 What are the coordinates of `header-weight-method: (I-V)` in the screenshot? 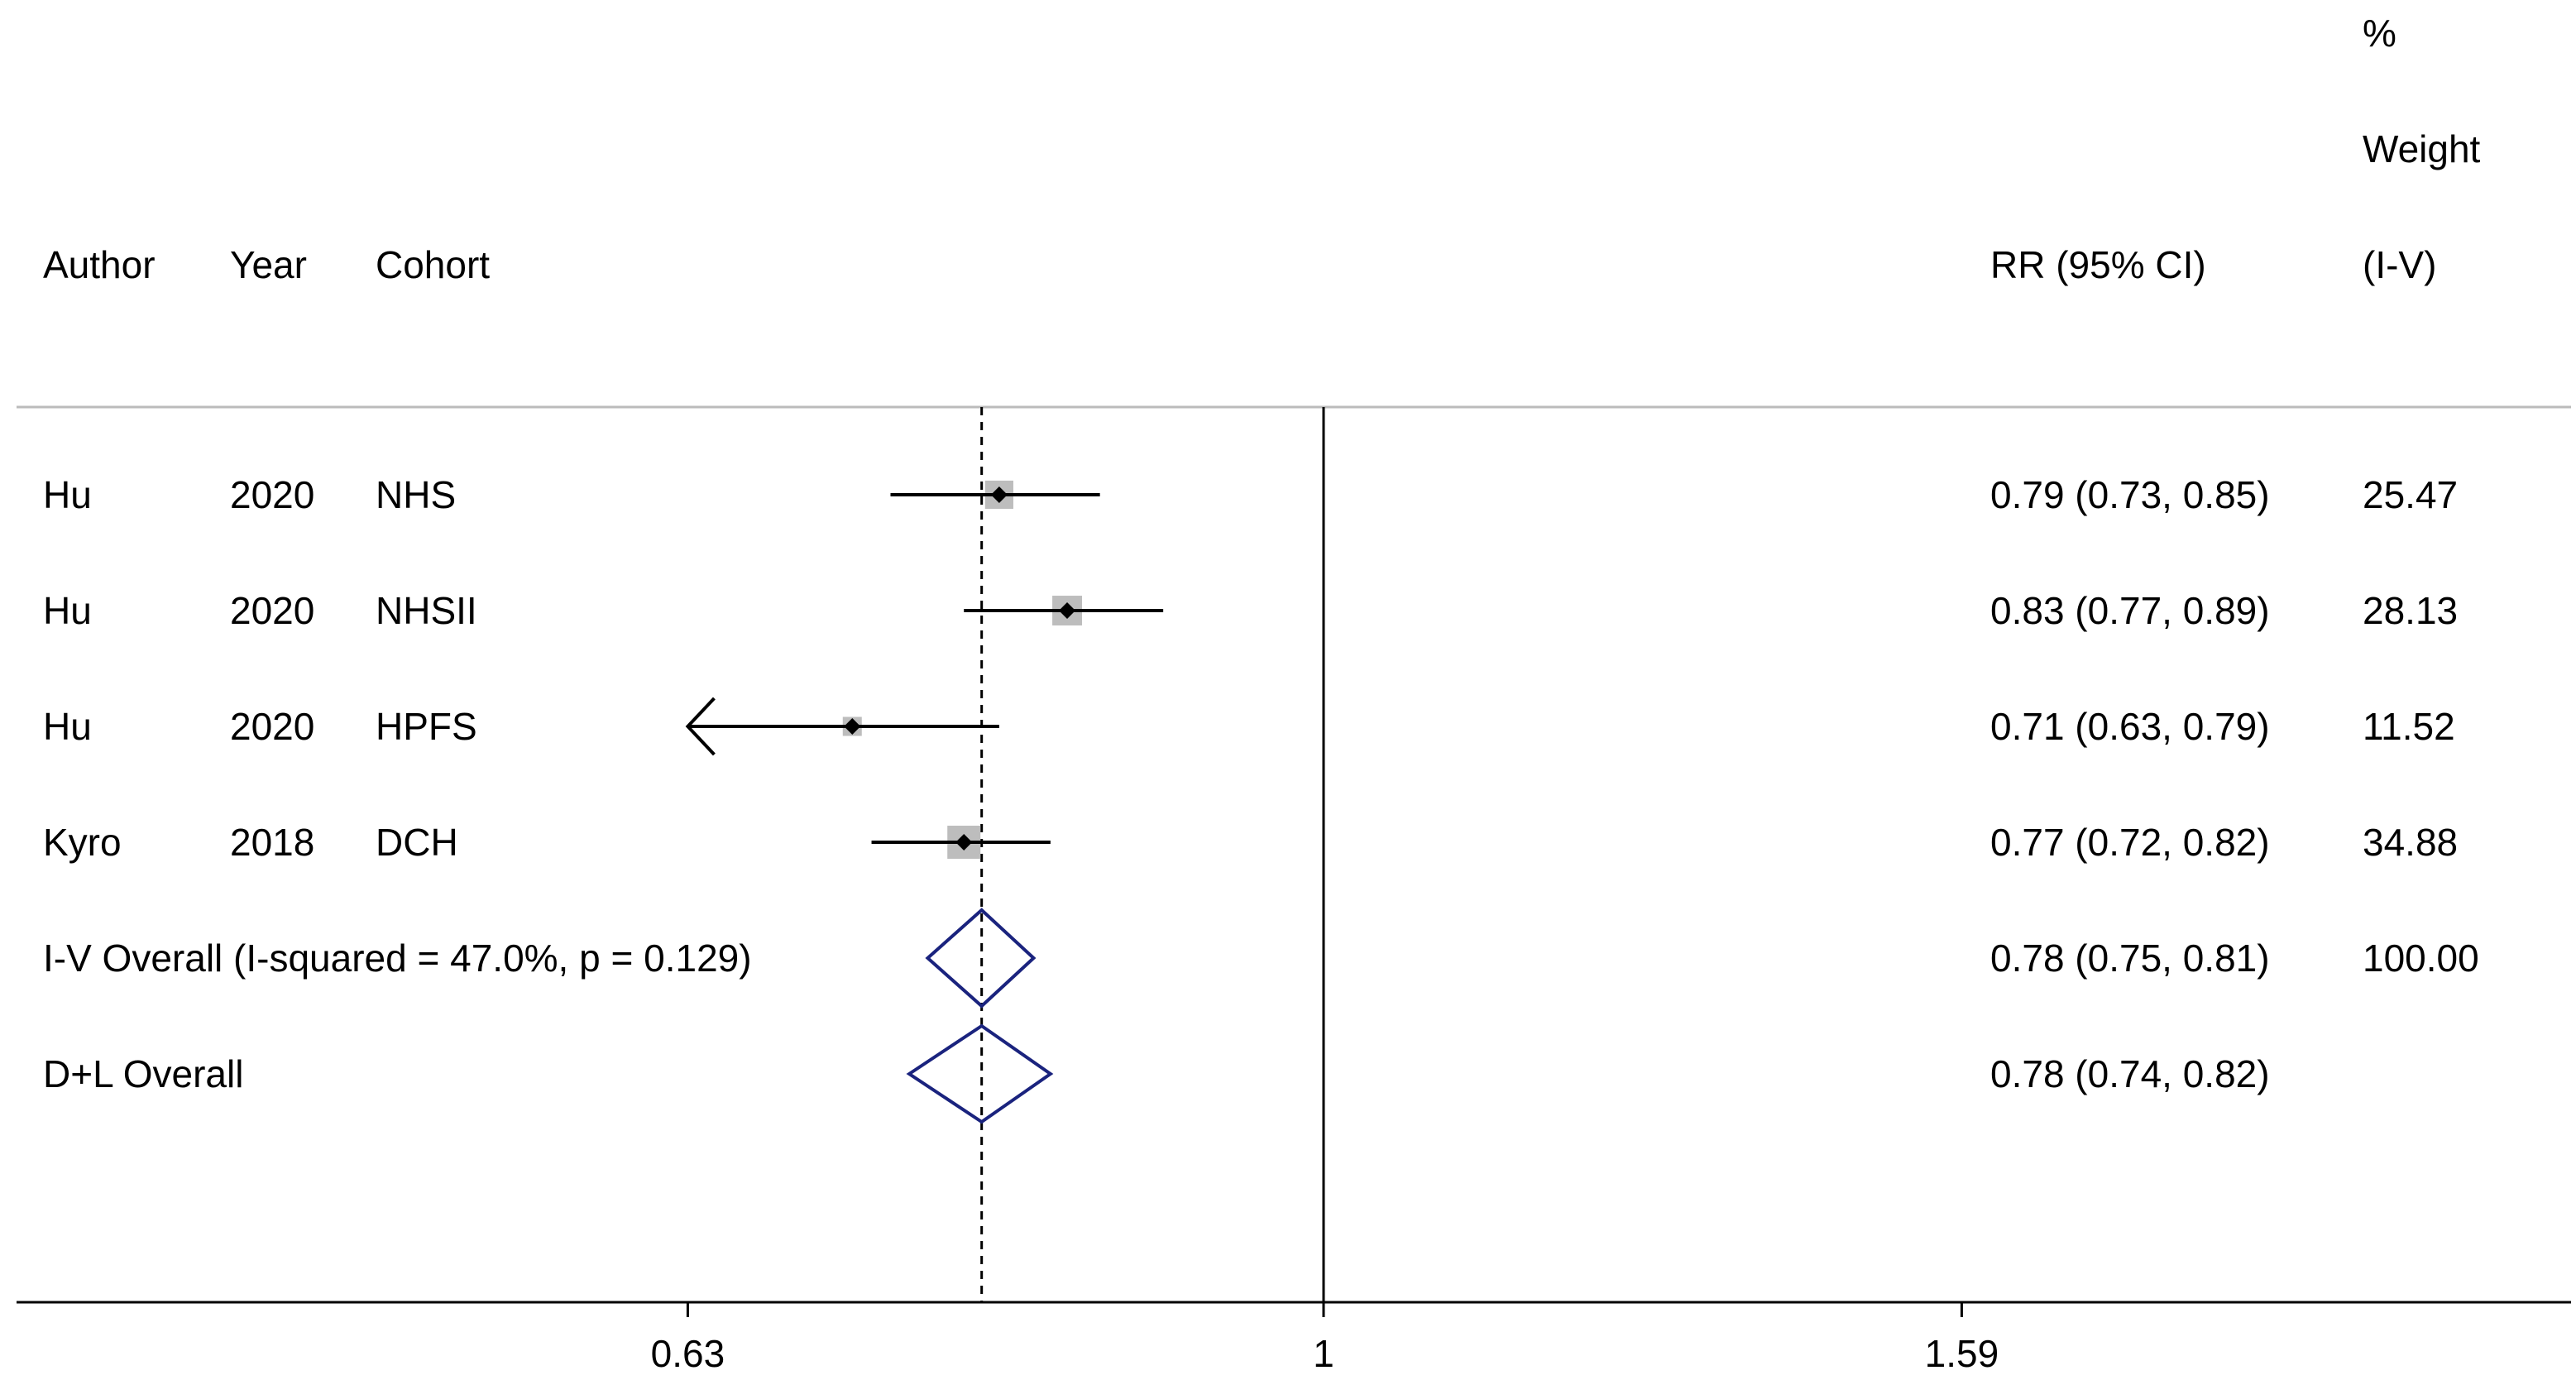 It's located at (2399, 264).